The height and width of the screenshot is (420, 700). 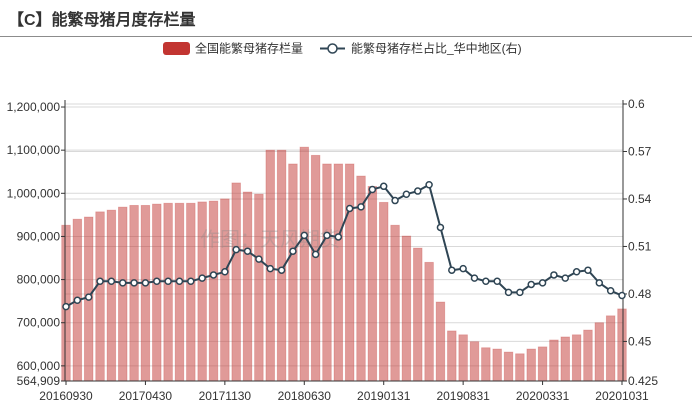 What do you see at coordinates (640, 199) in the screenshot?
I see `y-right-tick-label: 0.54` at bounding box center [640, 199].